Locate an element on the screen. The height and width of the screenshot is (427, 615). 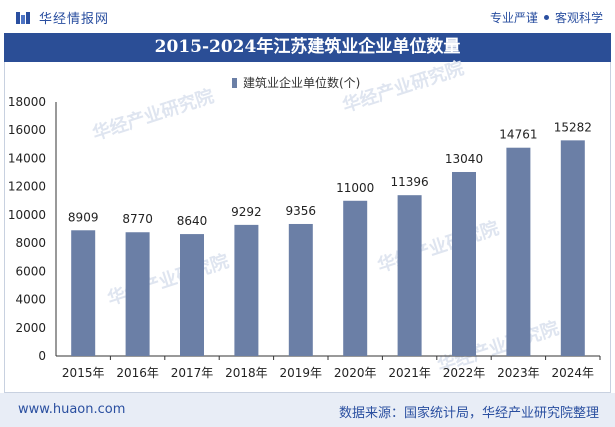
brand-name: 华经情报网 is located at coordinates (74, 19).